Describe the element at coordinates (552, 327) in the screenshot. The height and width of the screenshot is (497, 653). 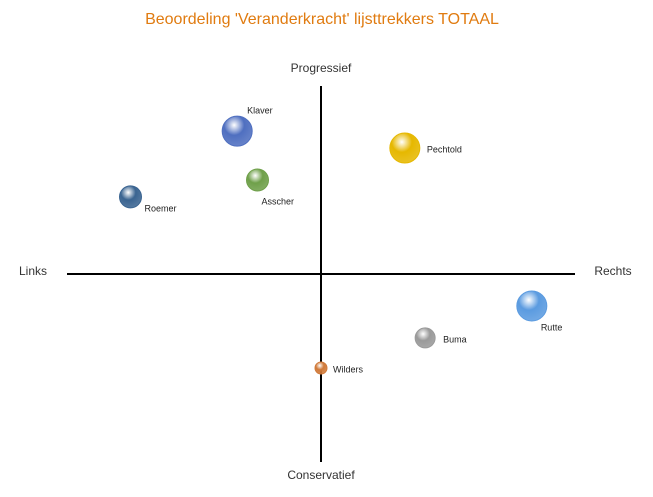
I see `point-label: Rutte` at that location.